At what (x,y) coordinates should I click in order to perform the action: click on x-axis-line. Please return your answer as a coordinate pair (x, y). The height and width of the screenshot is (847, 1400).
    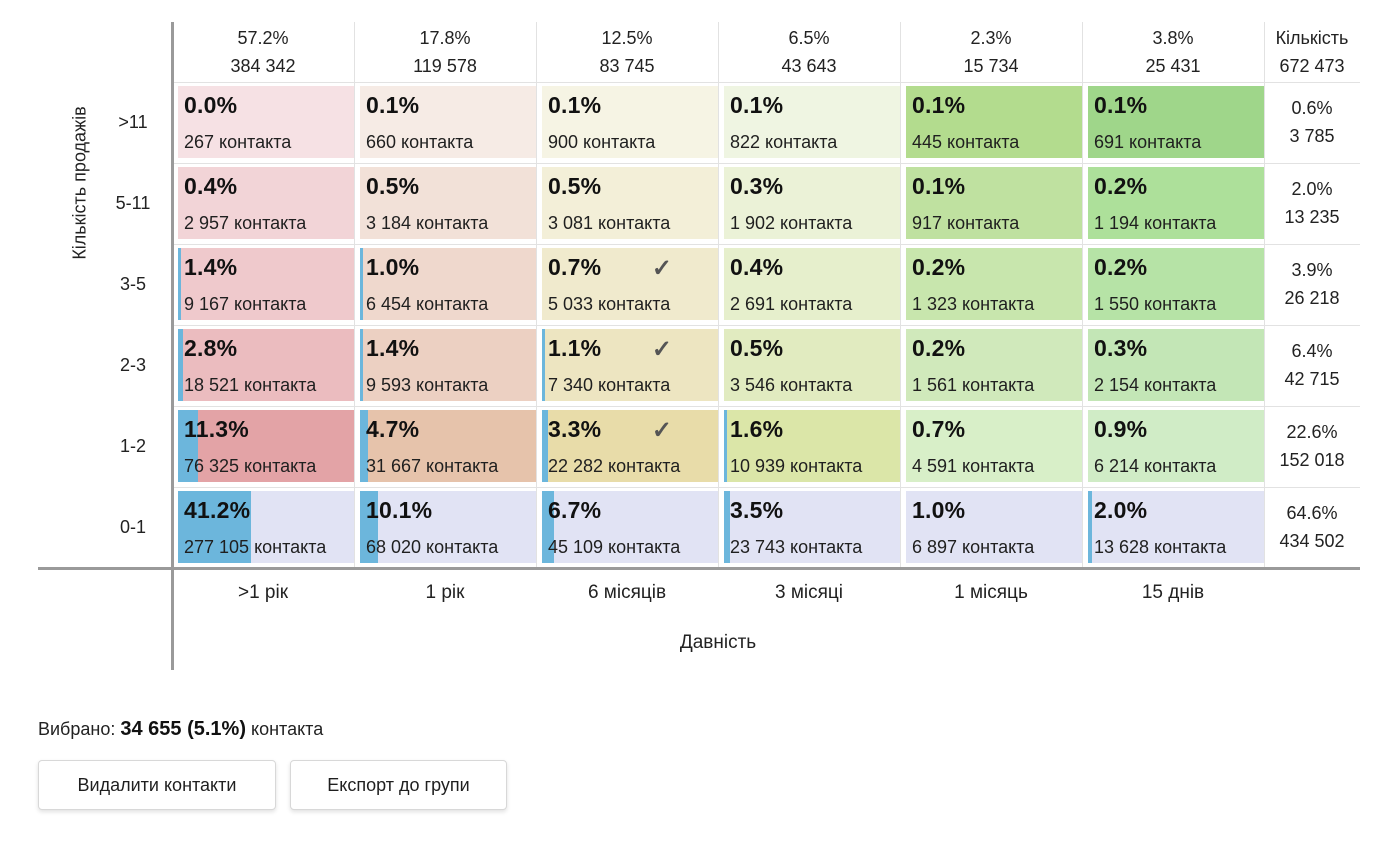
    Looking at the image, I should click on (699, 568).